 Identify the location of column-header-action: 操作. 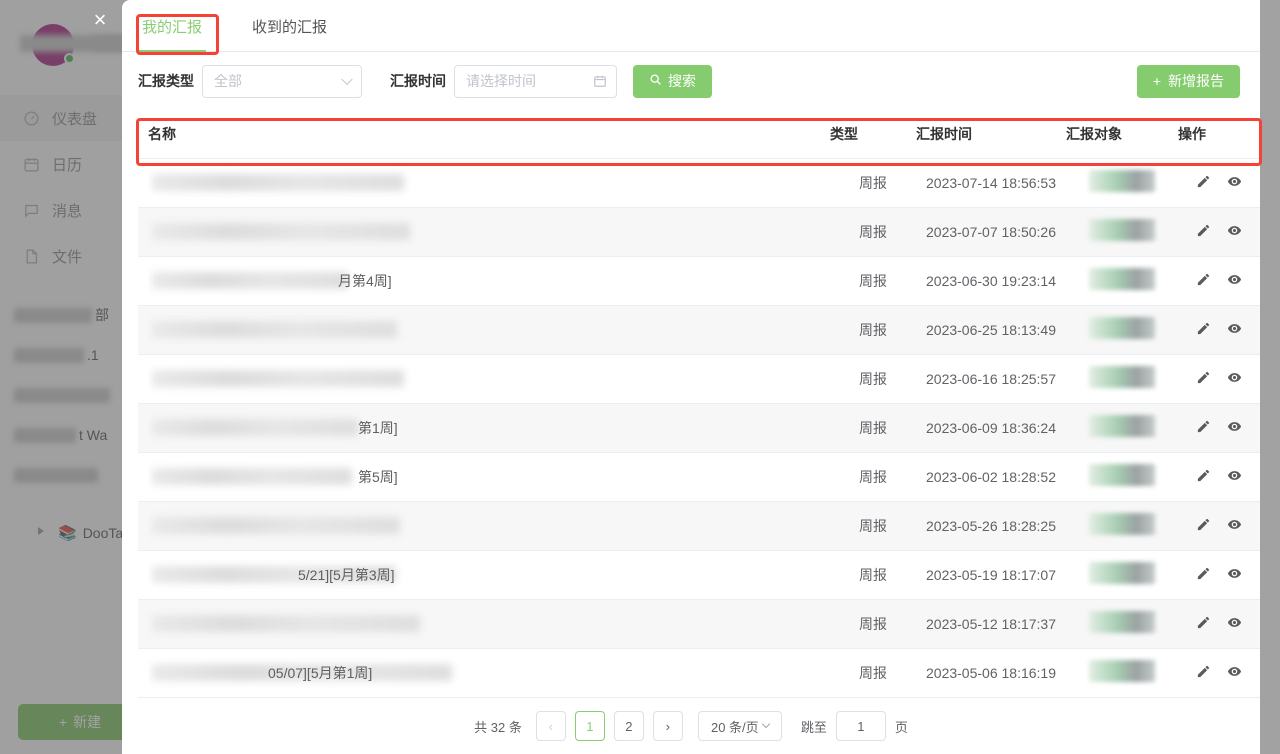
(1219, 134).